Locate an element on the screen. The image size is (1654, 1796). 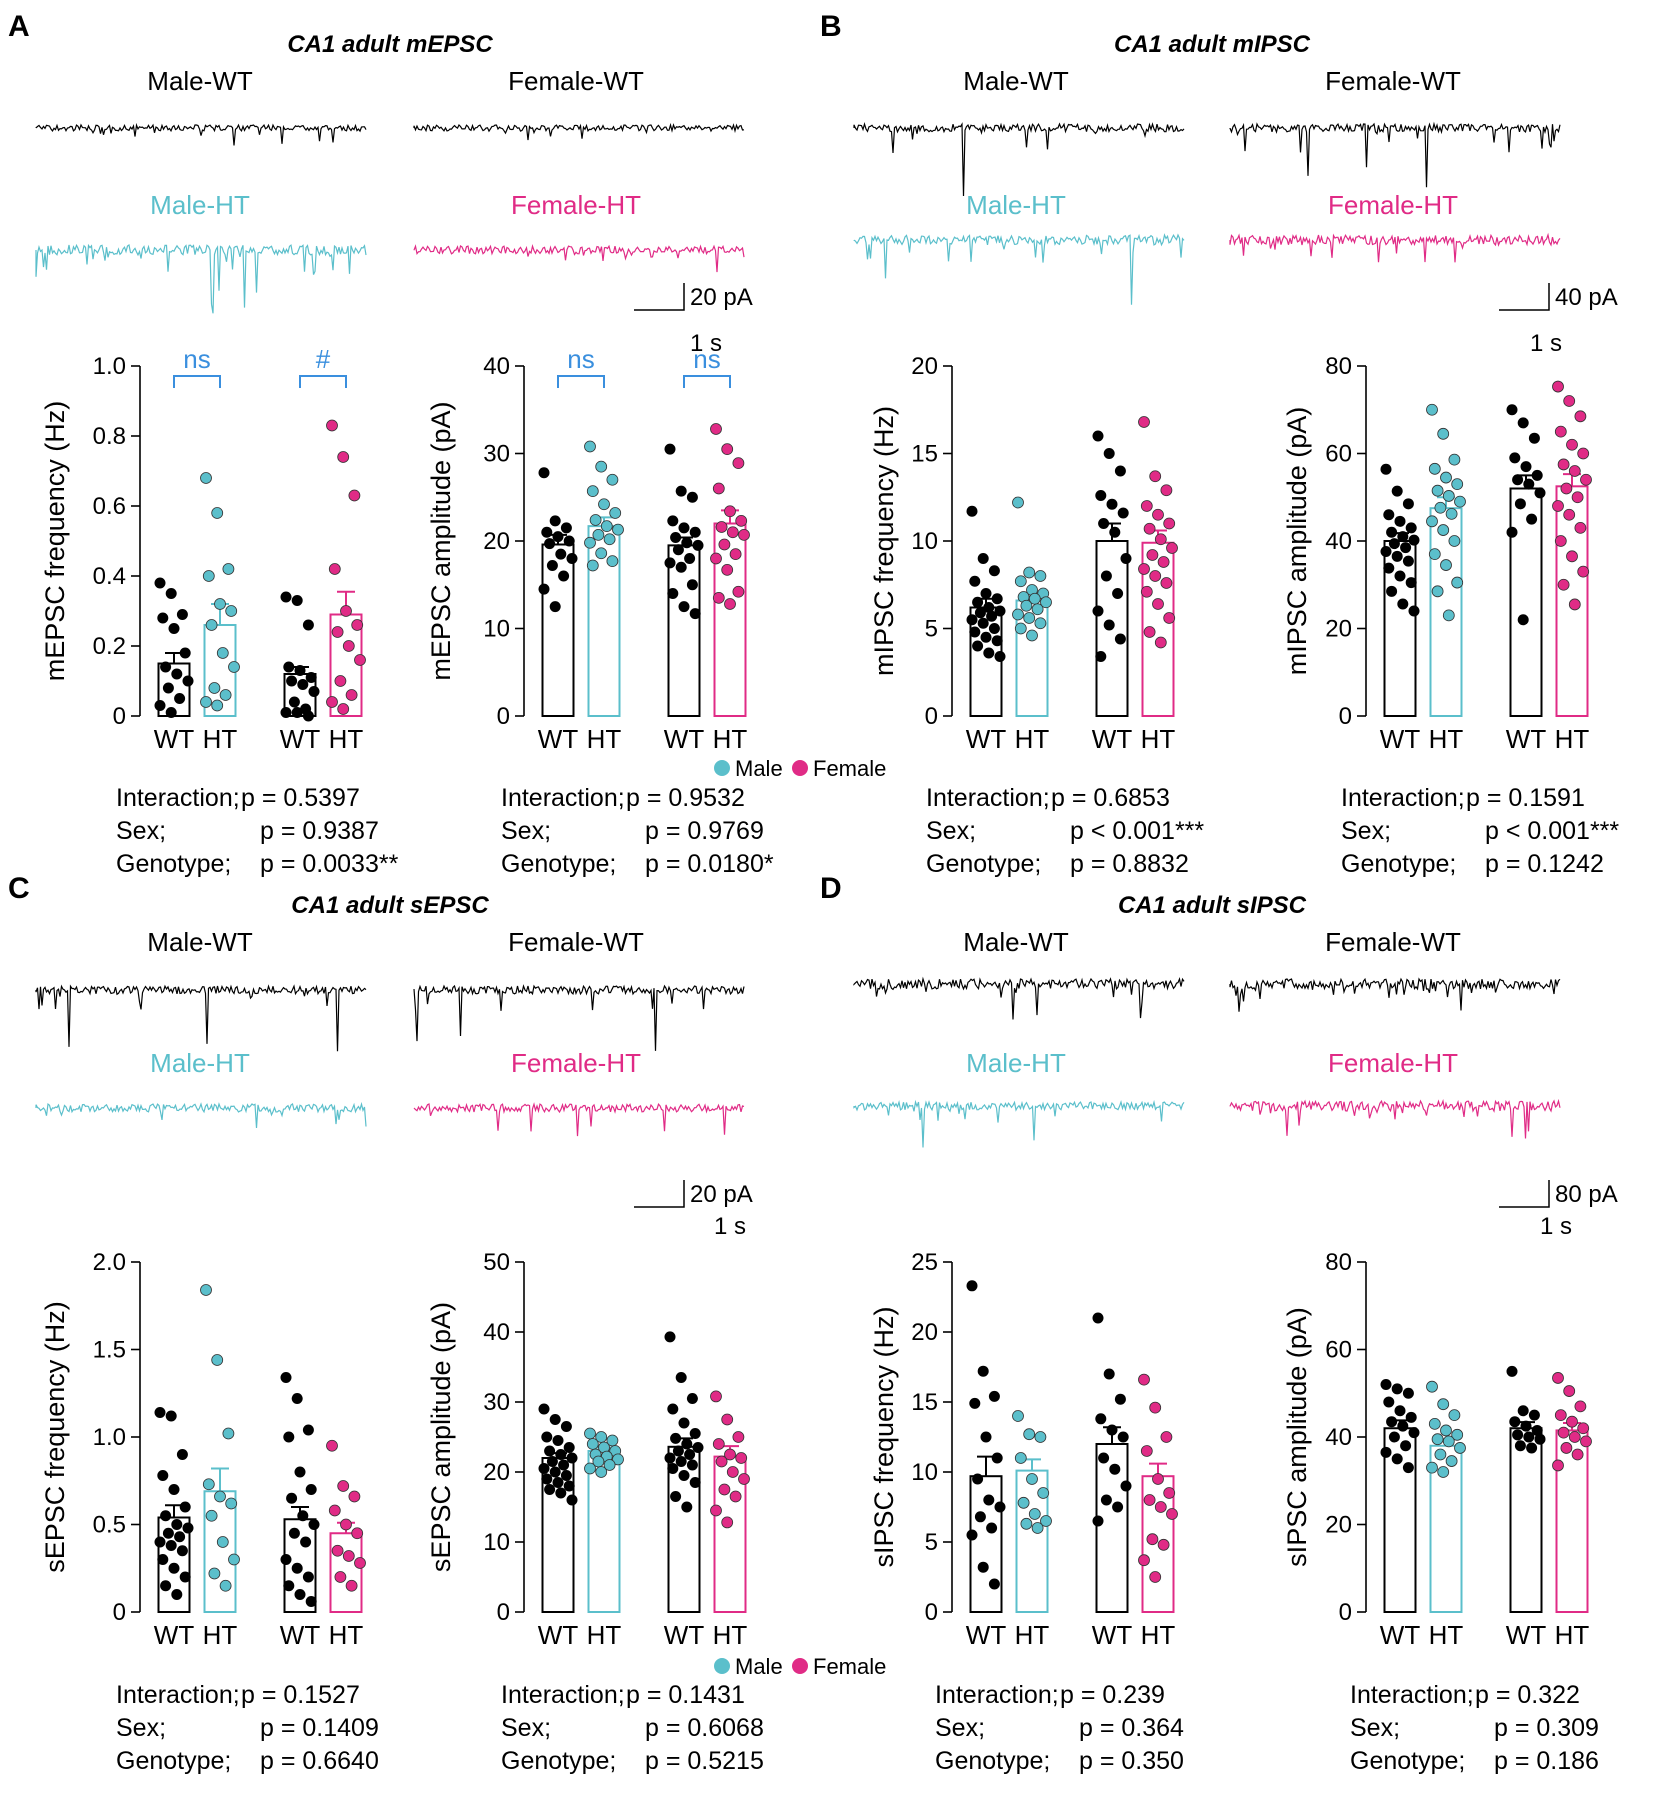
panel-title: CA1 adult sEPSC is located at coordinates (390, 905).